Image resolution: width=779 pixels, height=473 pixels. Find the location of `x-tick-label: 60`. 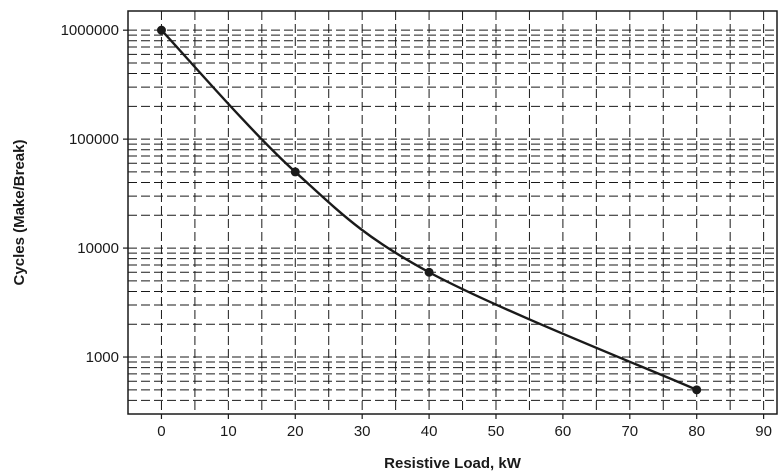

x-tick-label: 60 is located at coordinates (563, 431).